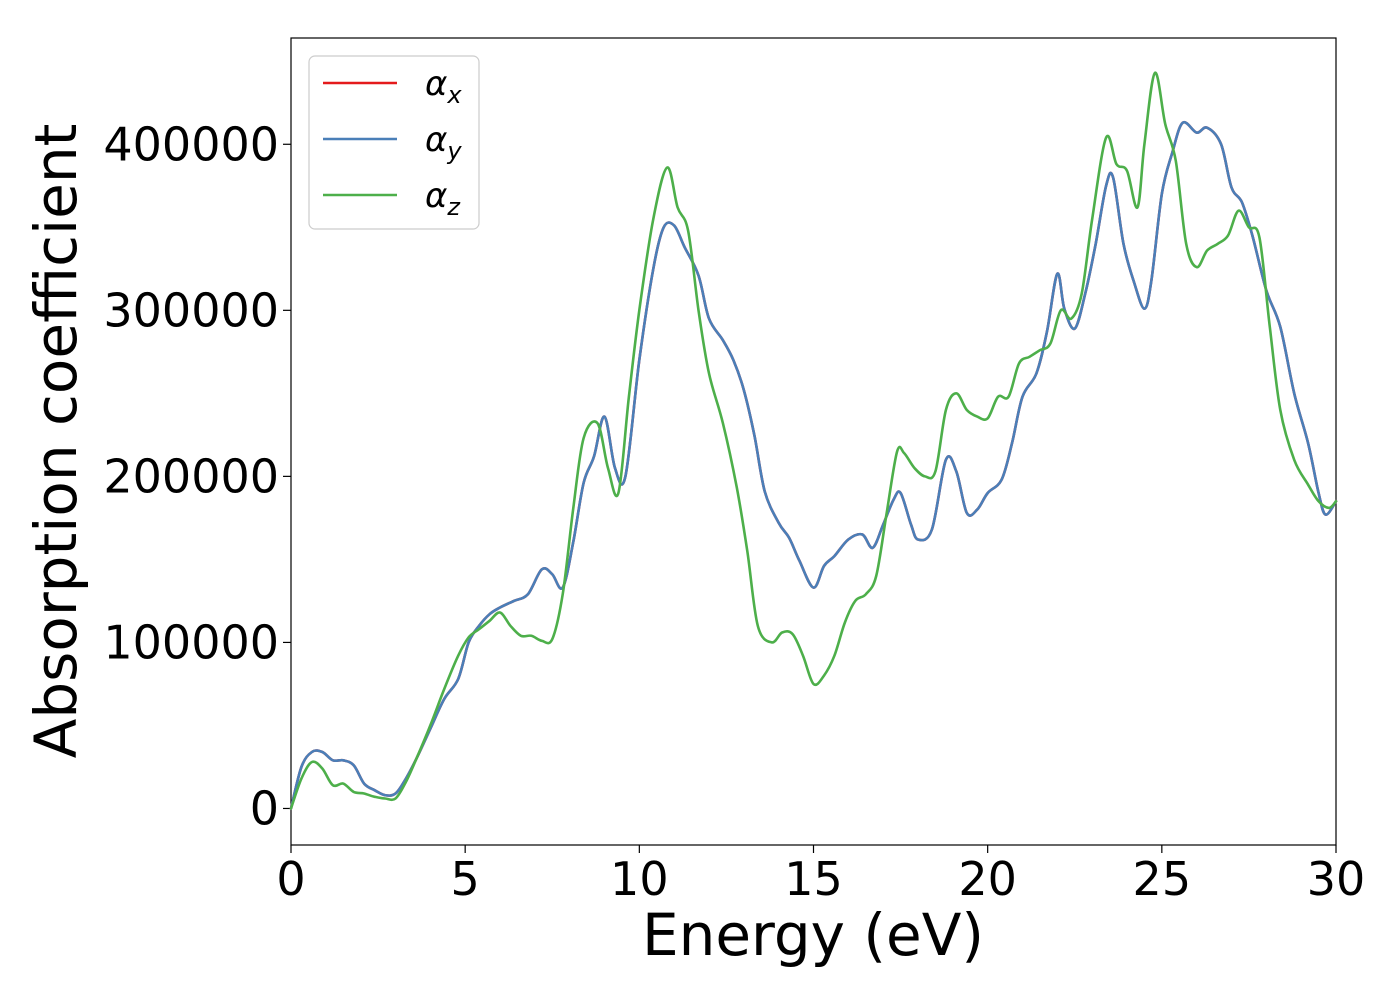 The height and width of the screenshot is (1000, 1400). Describe the element at coordinates (454, 95) in the screenshot. I see `legend-label-subscript: x` at that location.